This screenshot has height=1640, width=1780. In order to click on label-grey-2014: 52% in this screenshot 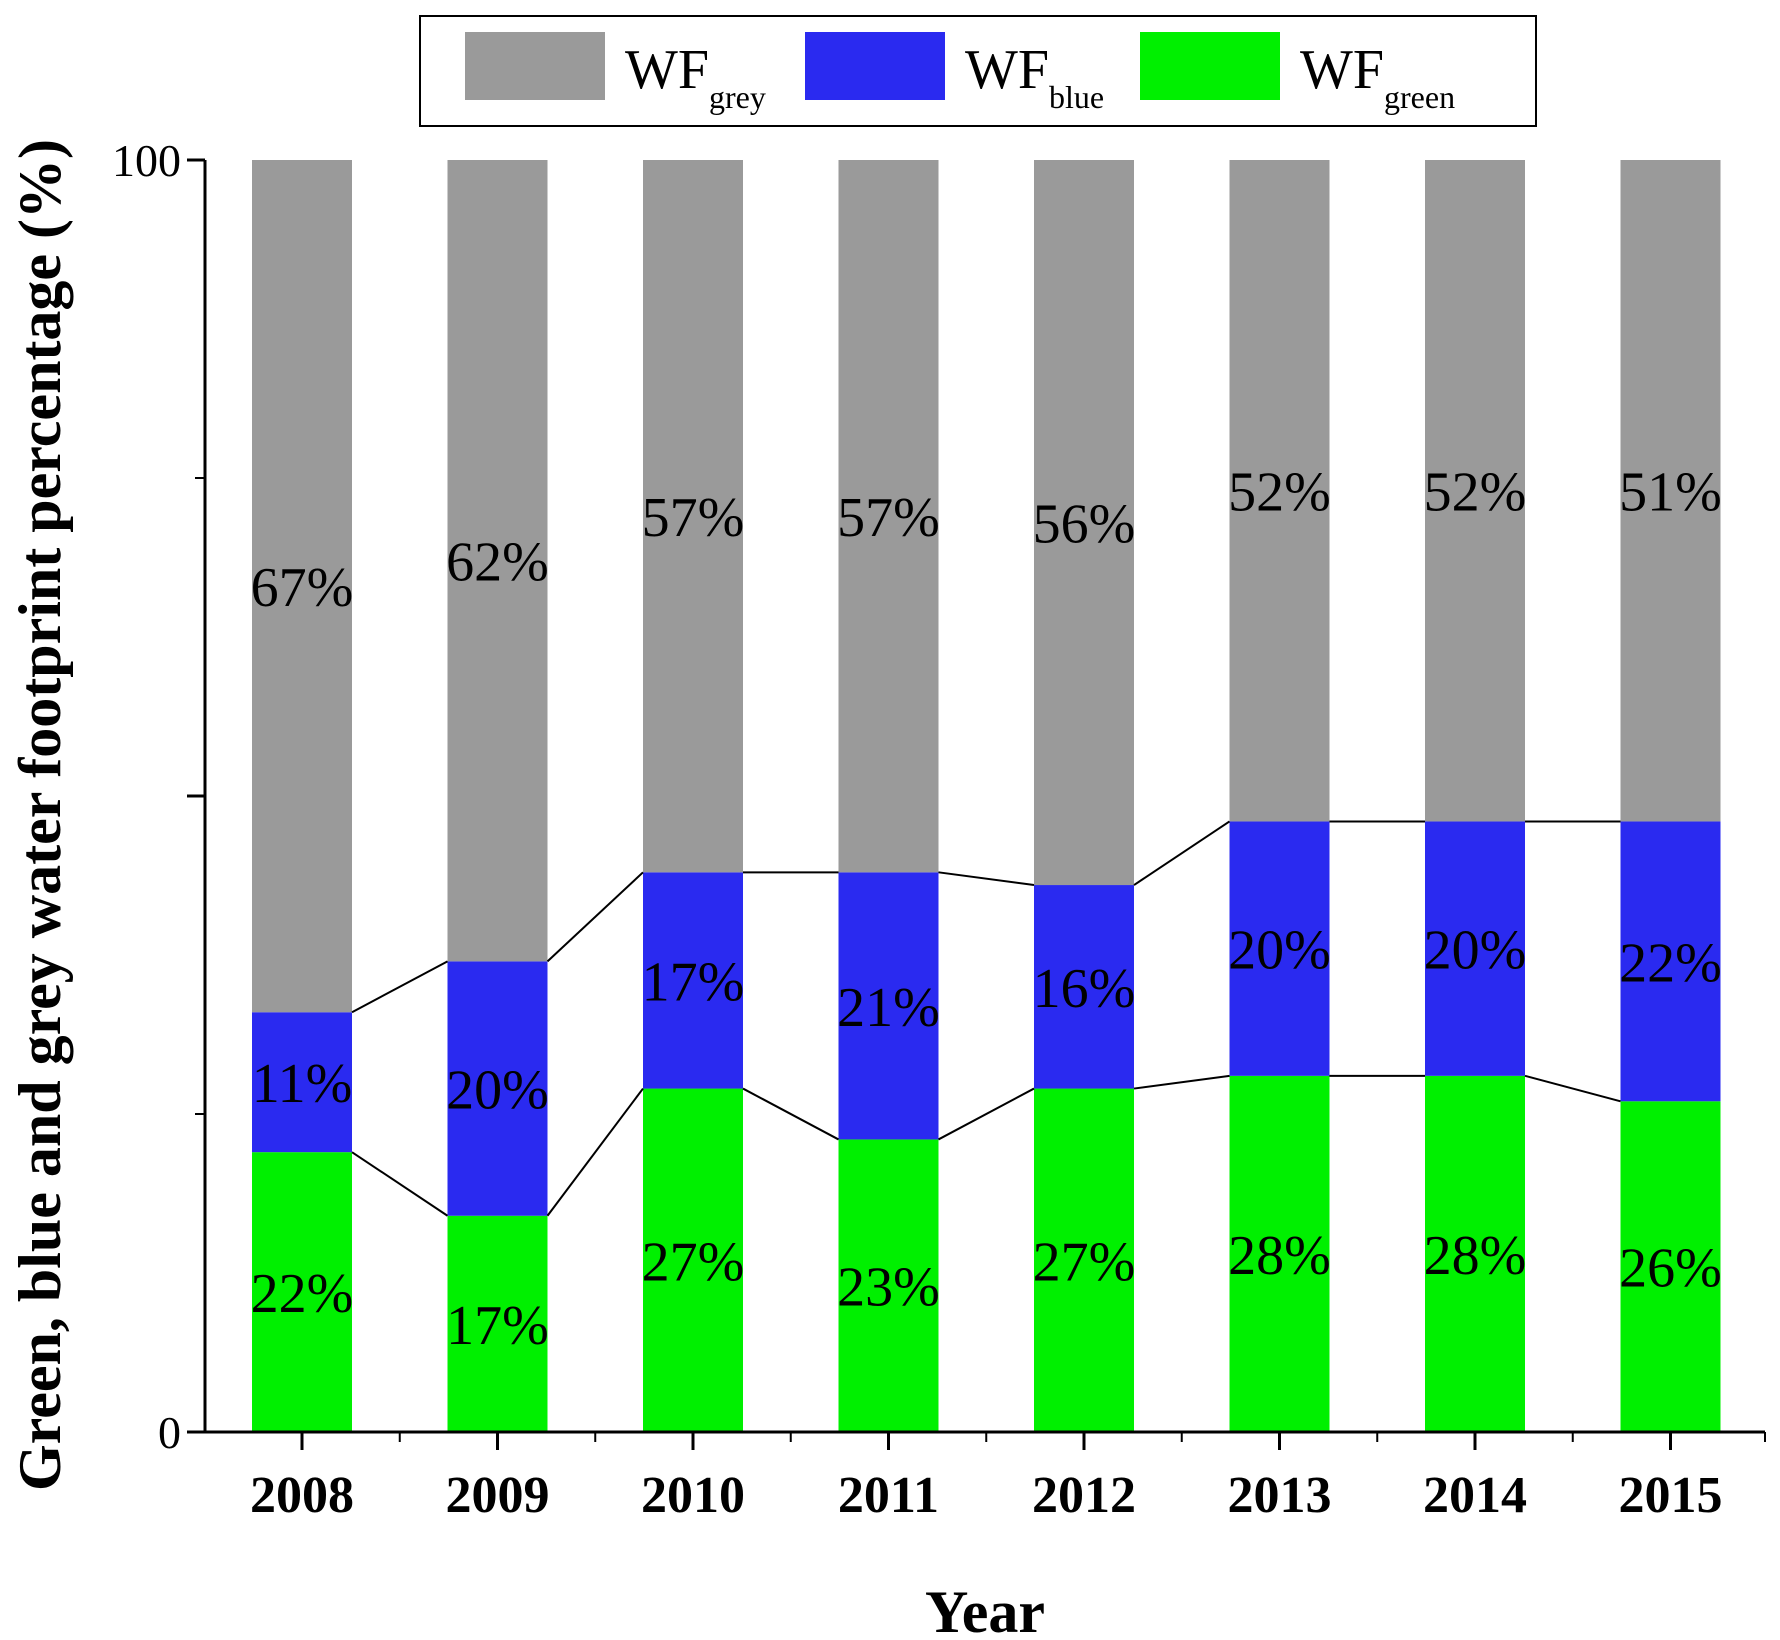, I will do `click(1475, 493)`.